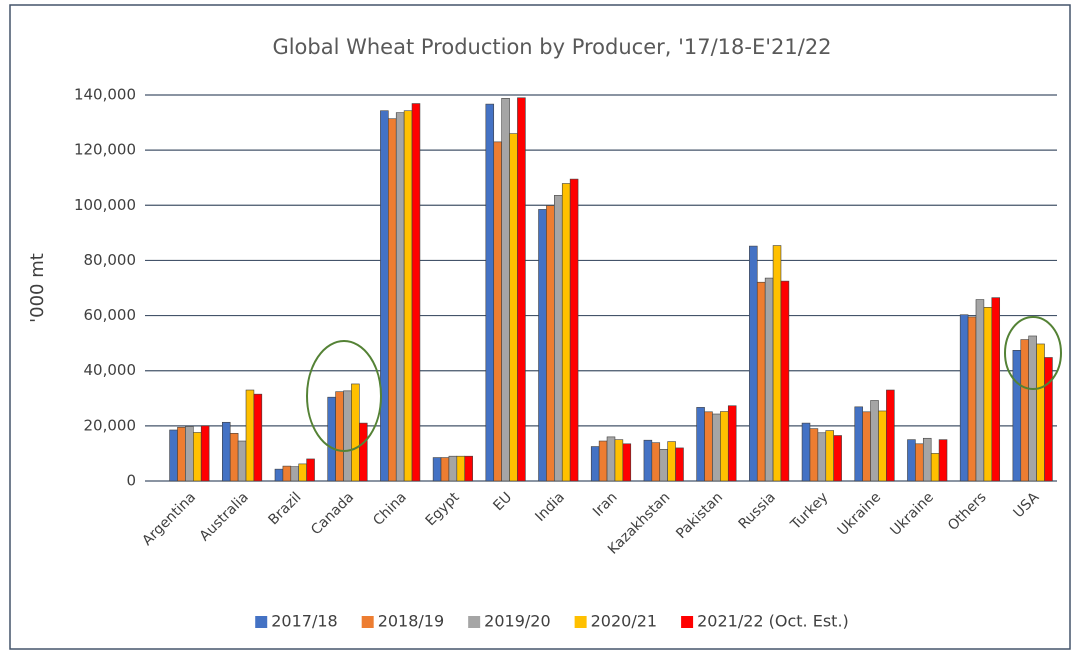  What do you see at coordinates (37, 288) in the screenshot?
I see `y-axis-label: '000 mt` at bounding box center [37, 288].